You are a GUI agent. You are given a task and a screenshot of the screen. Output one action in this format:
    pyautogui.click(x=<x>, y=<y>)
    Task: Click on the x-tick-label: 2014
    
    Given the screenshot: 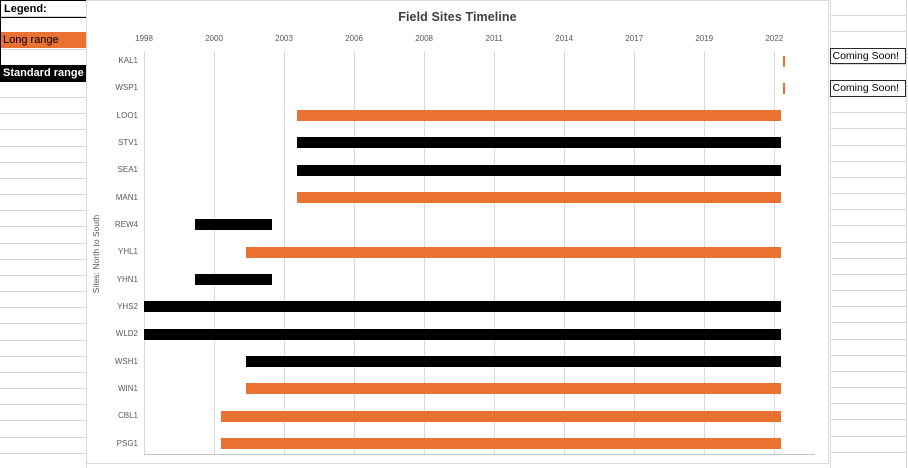 What is the action you would take?
    pyautogui.click(x=564, y=38)
    